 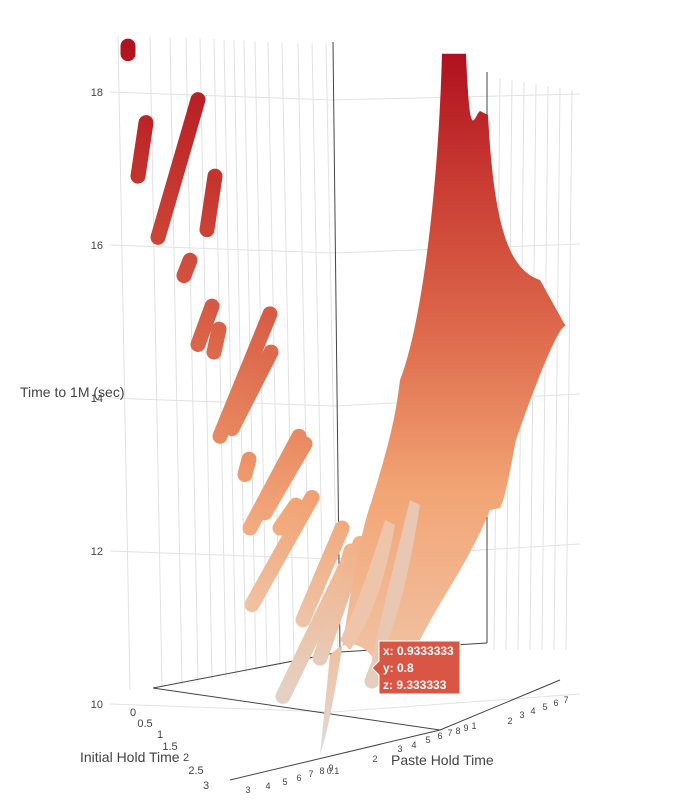 I want to click on x-axis-line, so click(x=500, y=705).